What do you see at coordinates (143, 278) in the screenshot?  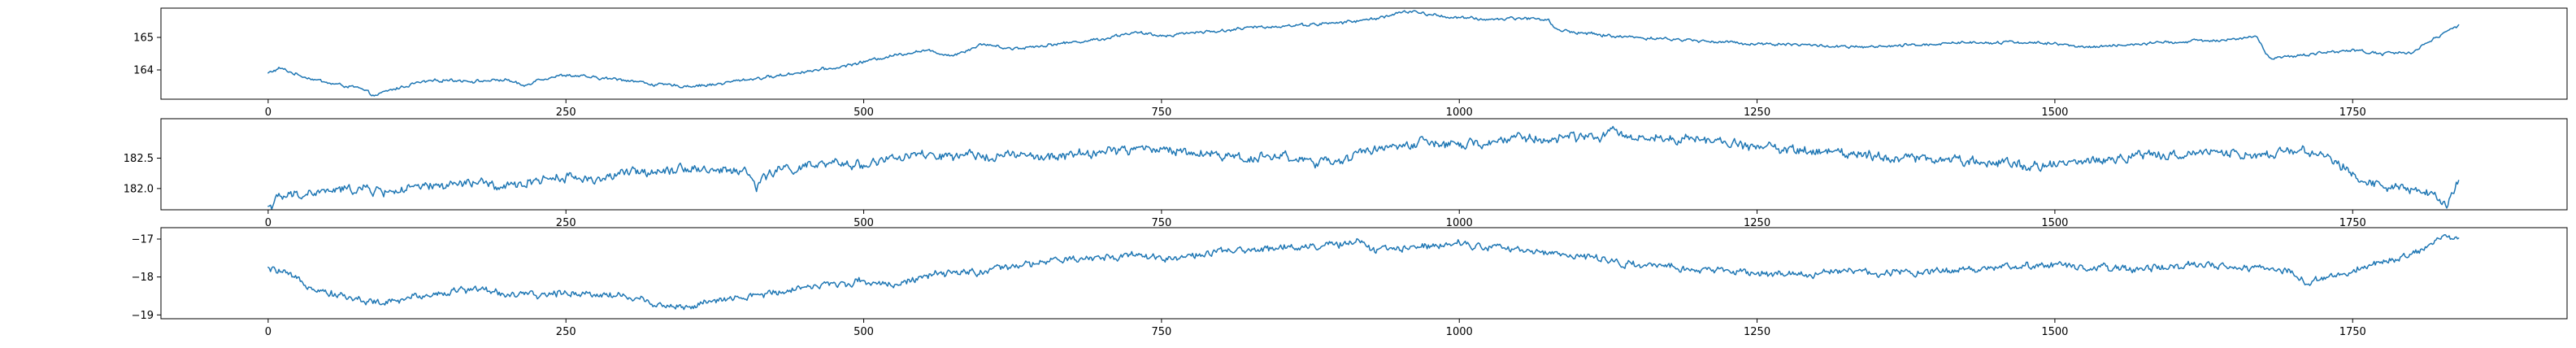 I see `y-tick-label: −18` at bounding box center [143, 278].